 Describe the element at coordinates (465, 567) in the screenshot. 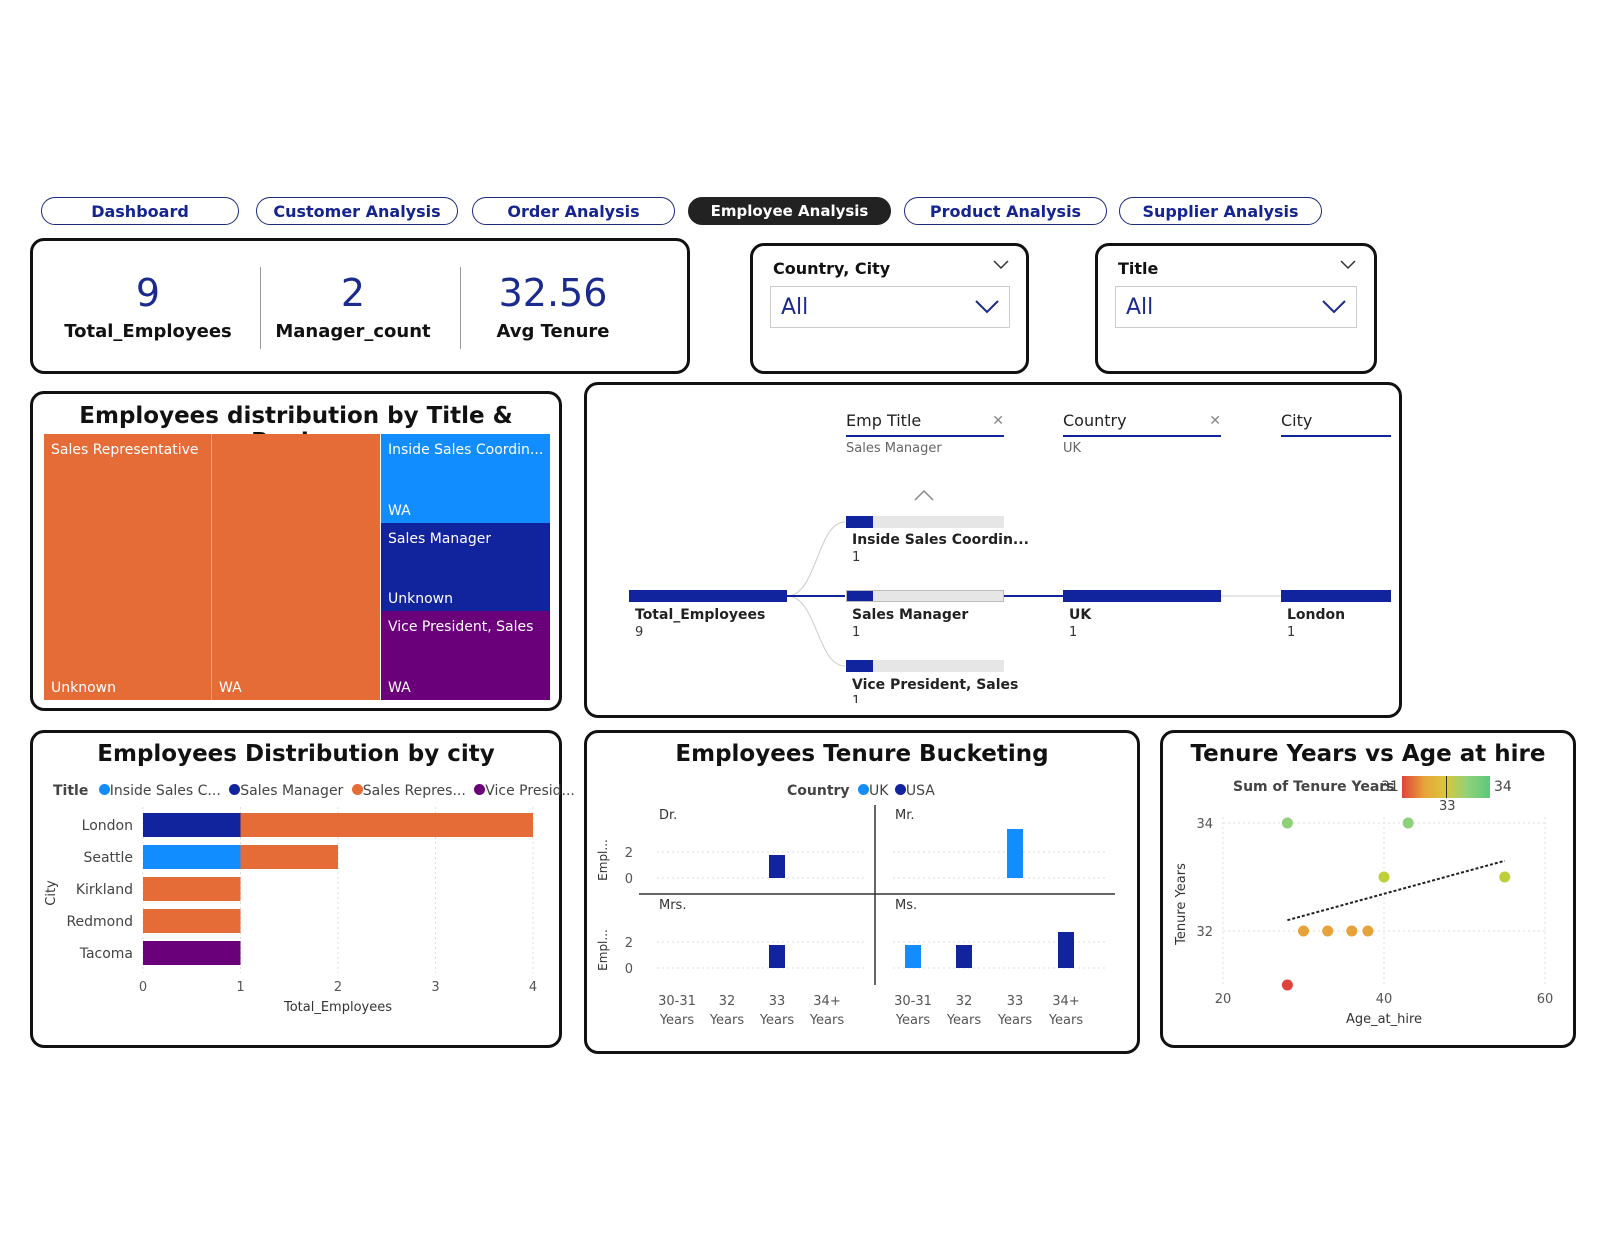

I see `treemap-cell: Sales Manager Unknown` at that location.